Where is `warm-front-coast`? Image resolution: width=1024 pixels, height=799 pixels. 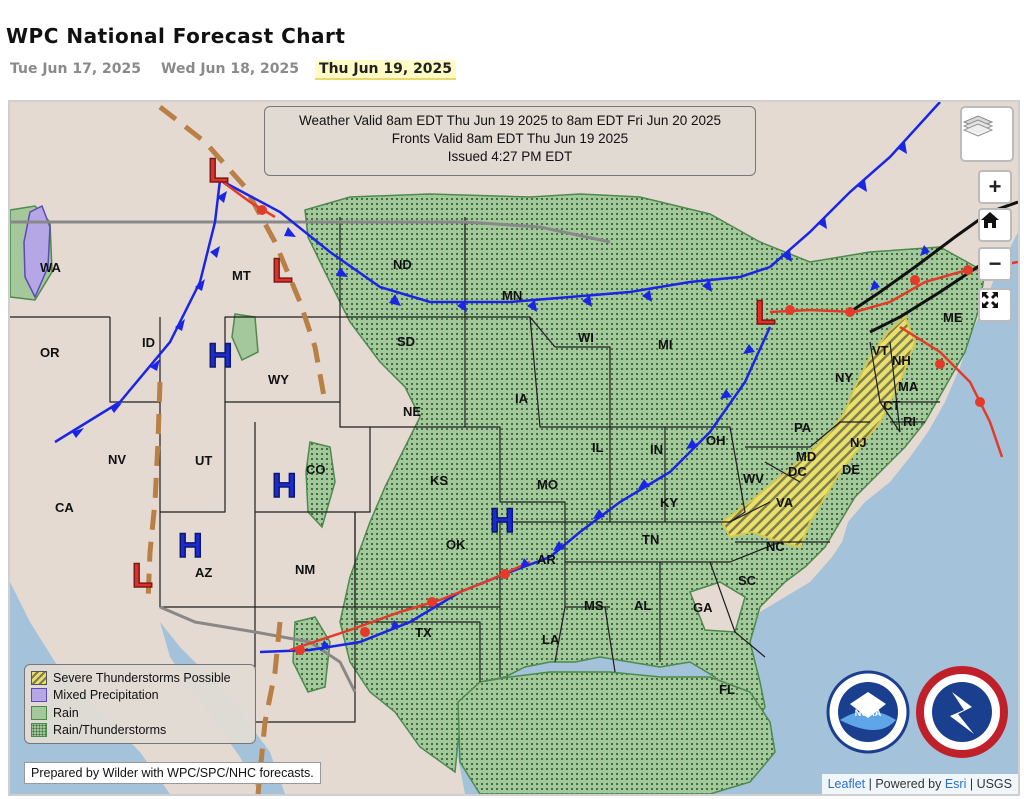 warm-front-coast is located at coordinates (951, 391).